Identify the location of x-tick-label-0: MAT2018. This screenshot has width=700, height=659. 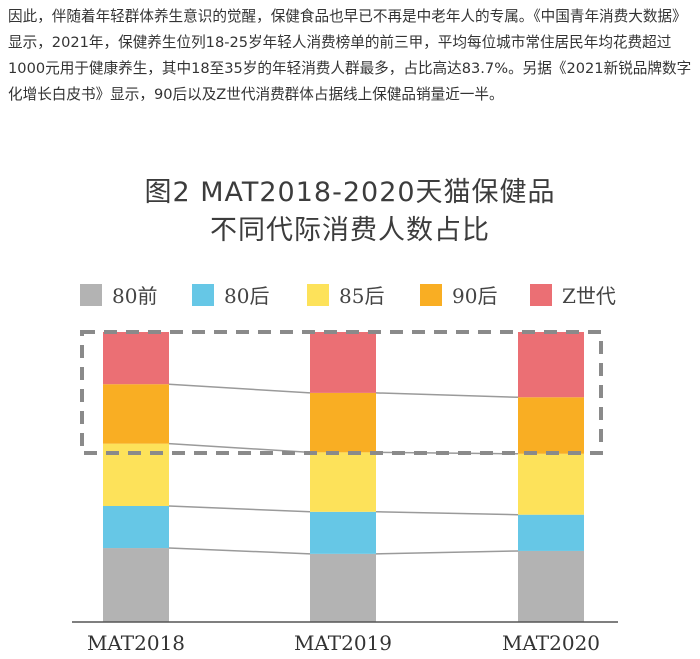
(136, 643).